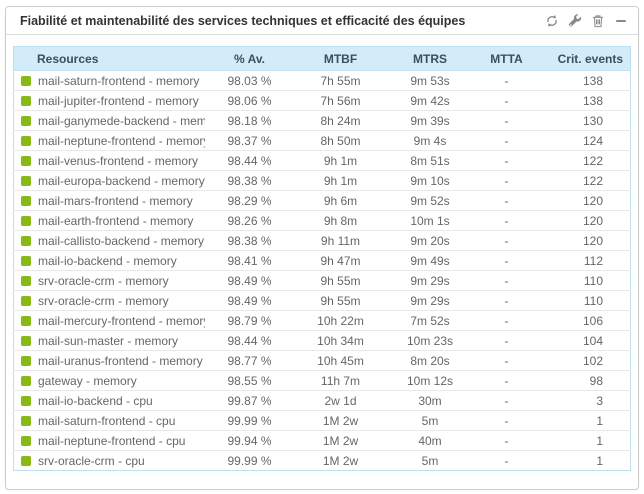  I want to click on cell-resource: srv-oracle-crm - memory, so click(109, 300).